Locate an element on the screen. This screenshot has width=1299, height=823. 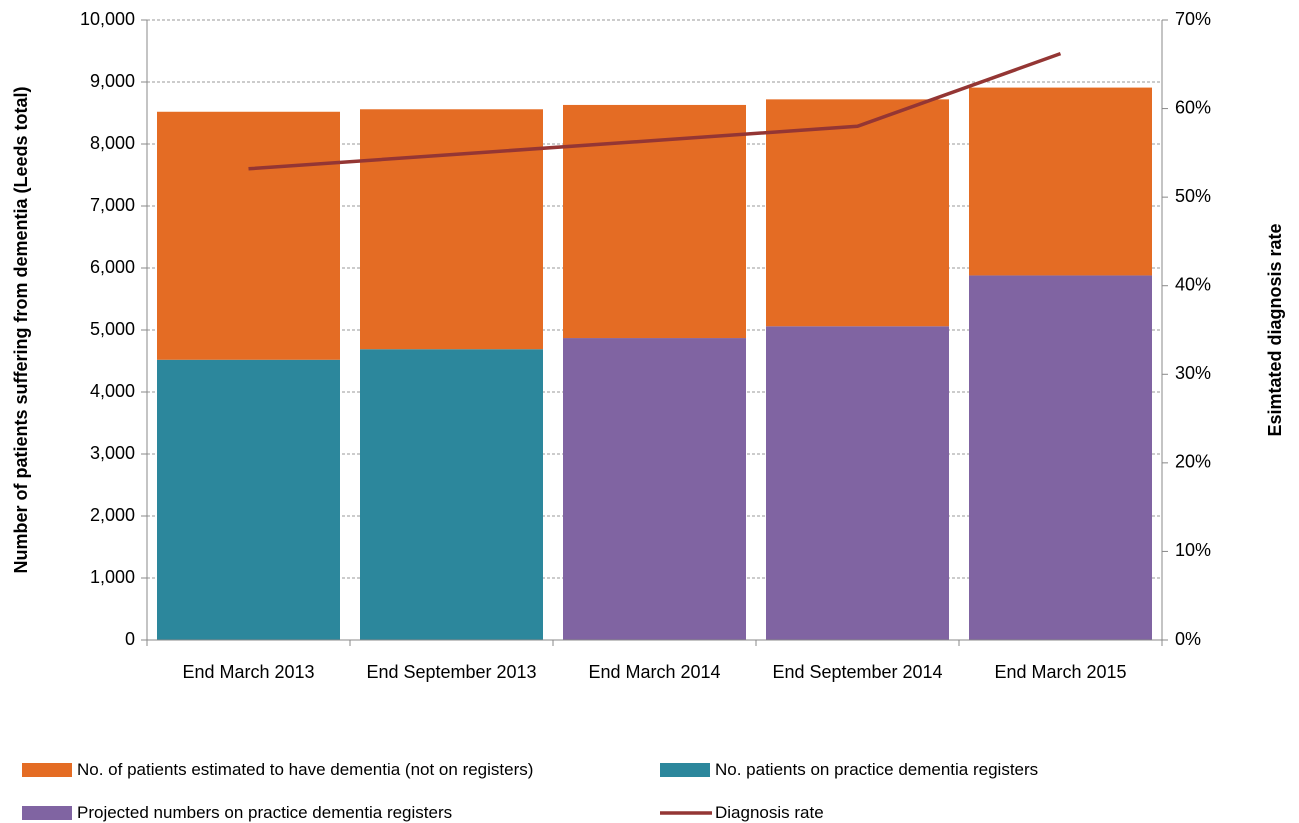
y2-tick-label: 0% is located at coordinates (1188, 639).